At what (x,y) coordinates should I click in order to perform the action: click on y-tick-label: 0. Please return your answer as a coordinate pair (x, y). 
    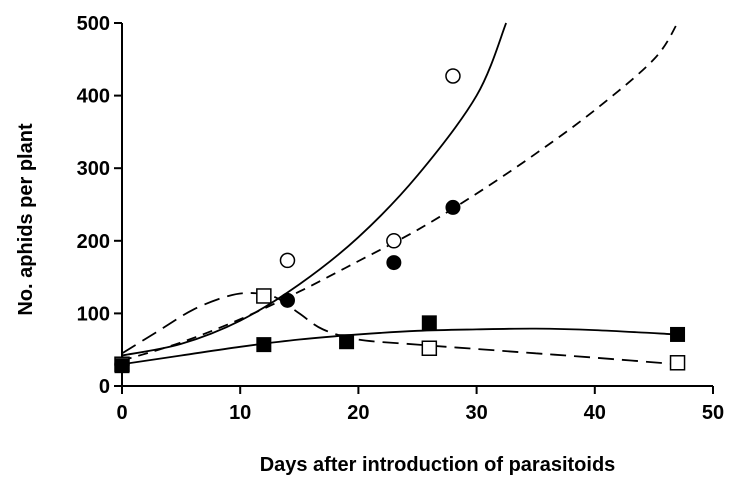
    Looking at the image, I should click on (104, 387).